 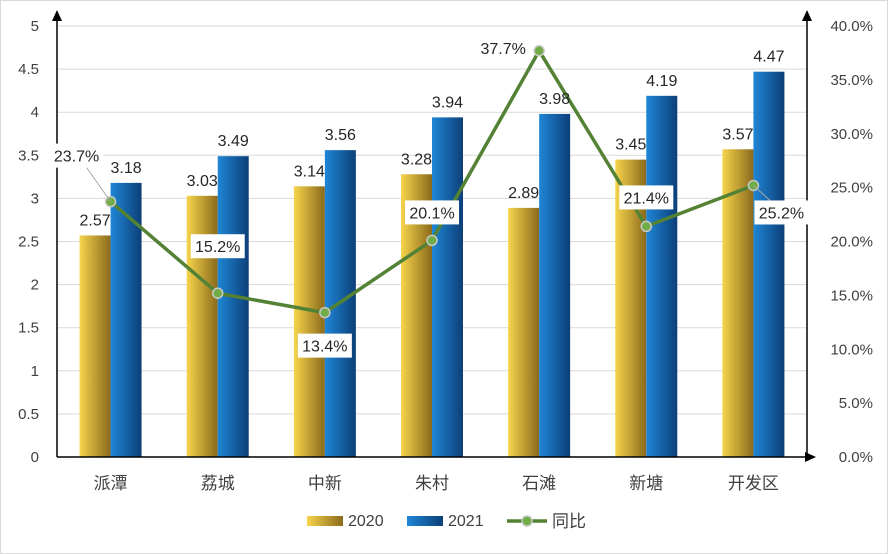 What do you see at coordinates (340, 135) in the screenshot?
I see `bar-2021-value-label: 3.56` at bounding box center [340, 135].